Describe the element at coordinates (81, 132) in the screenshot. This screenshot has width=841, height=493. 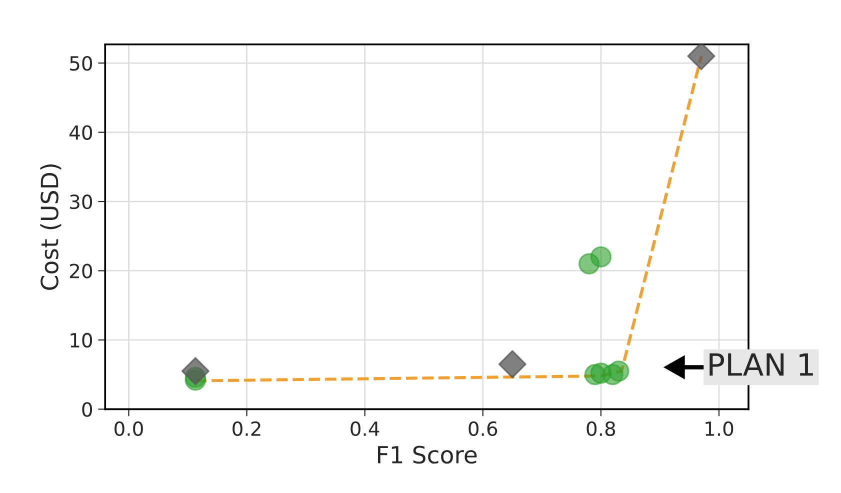
I see `y-tick-label: 40` at that location.